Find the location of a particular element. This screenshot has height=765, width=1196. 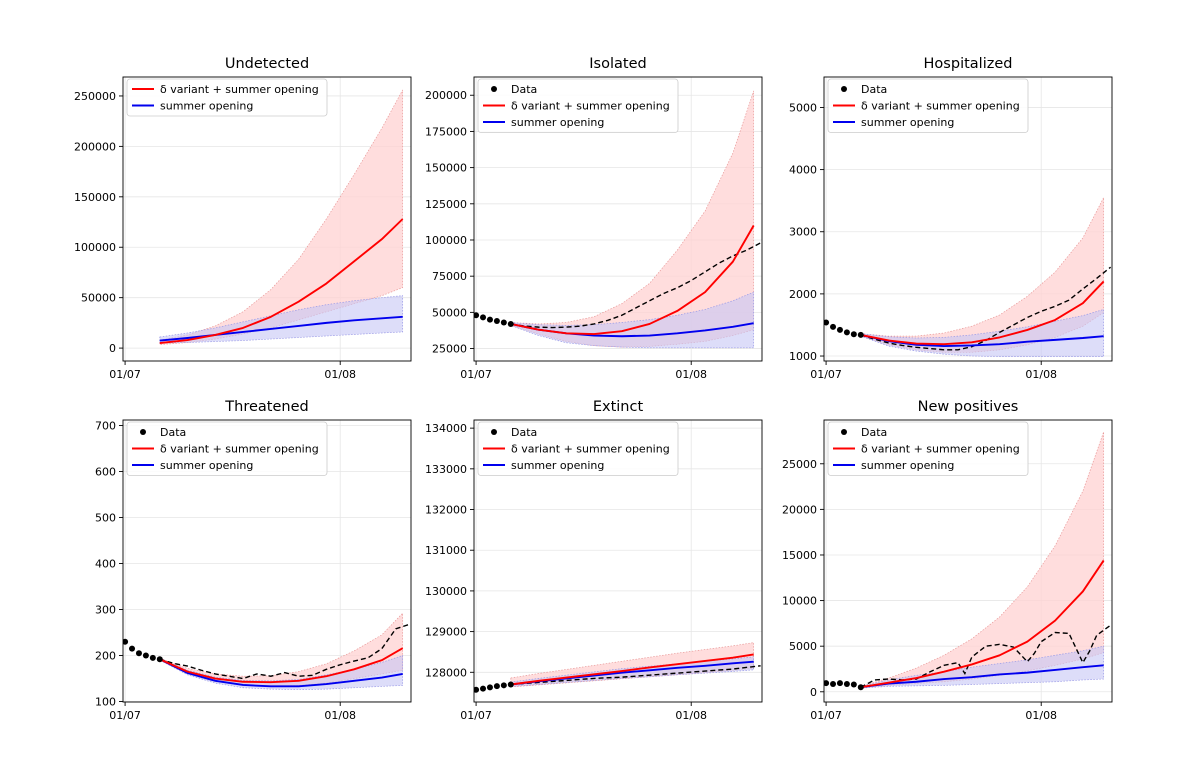

y-tick-label: 400 is located at coordinates (105, 564).